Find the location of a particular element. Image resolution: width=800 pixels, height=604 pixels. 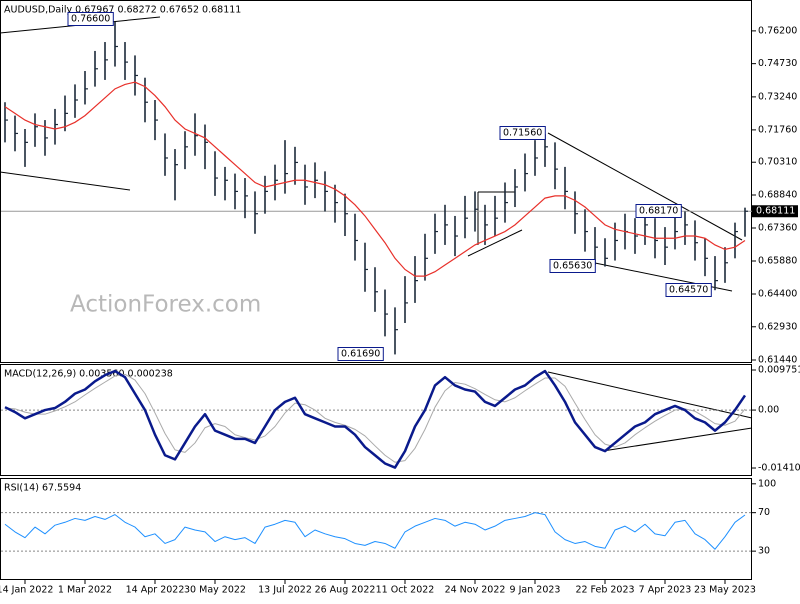

annotation-label: 0.65630 is located at coordinates (572, 266).